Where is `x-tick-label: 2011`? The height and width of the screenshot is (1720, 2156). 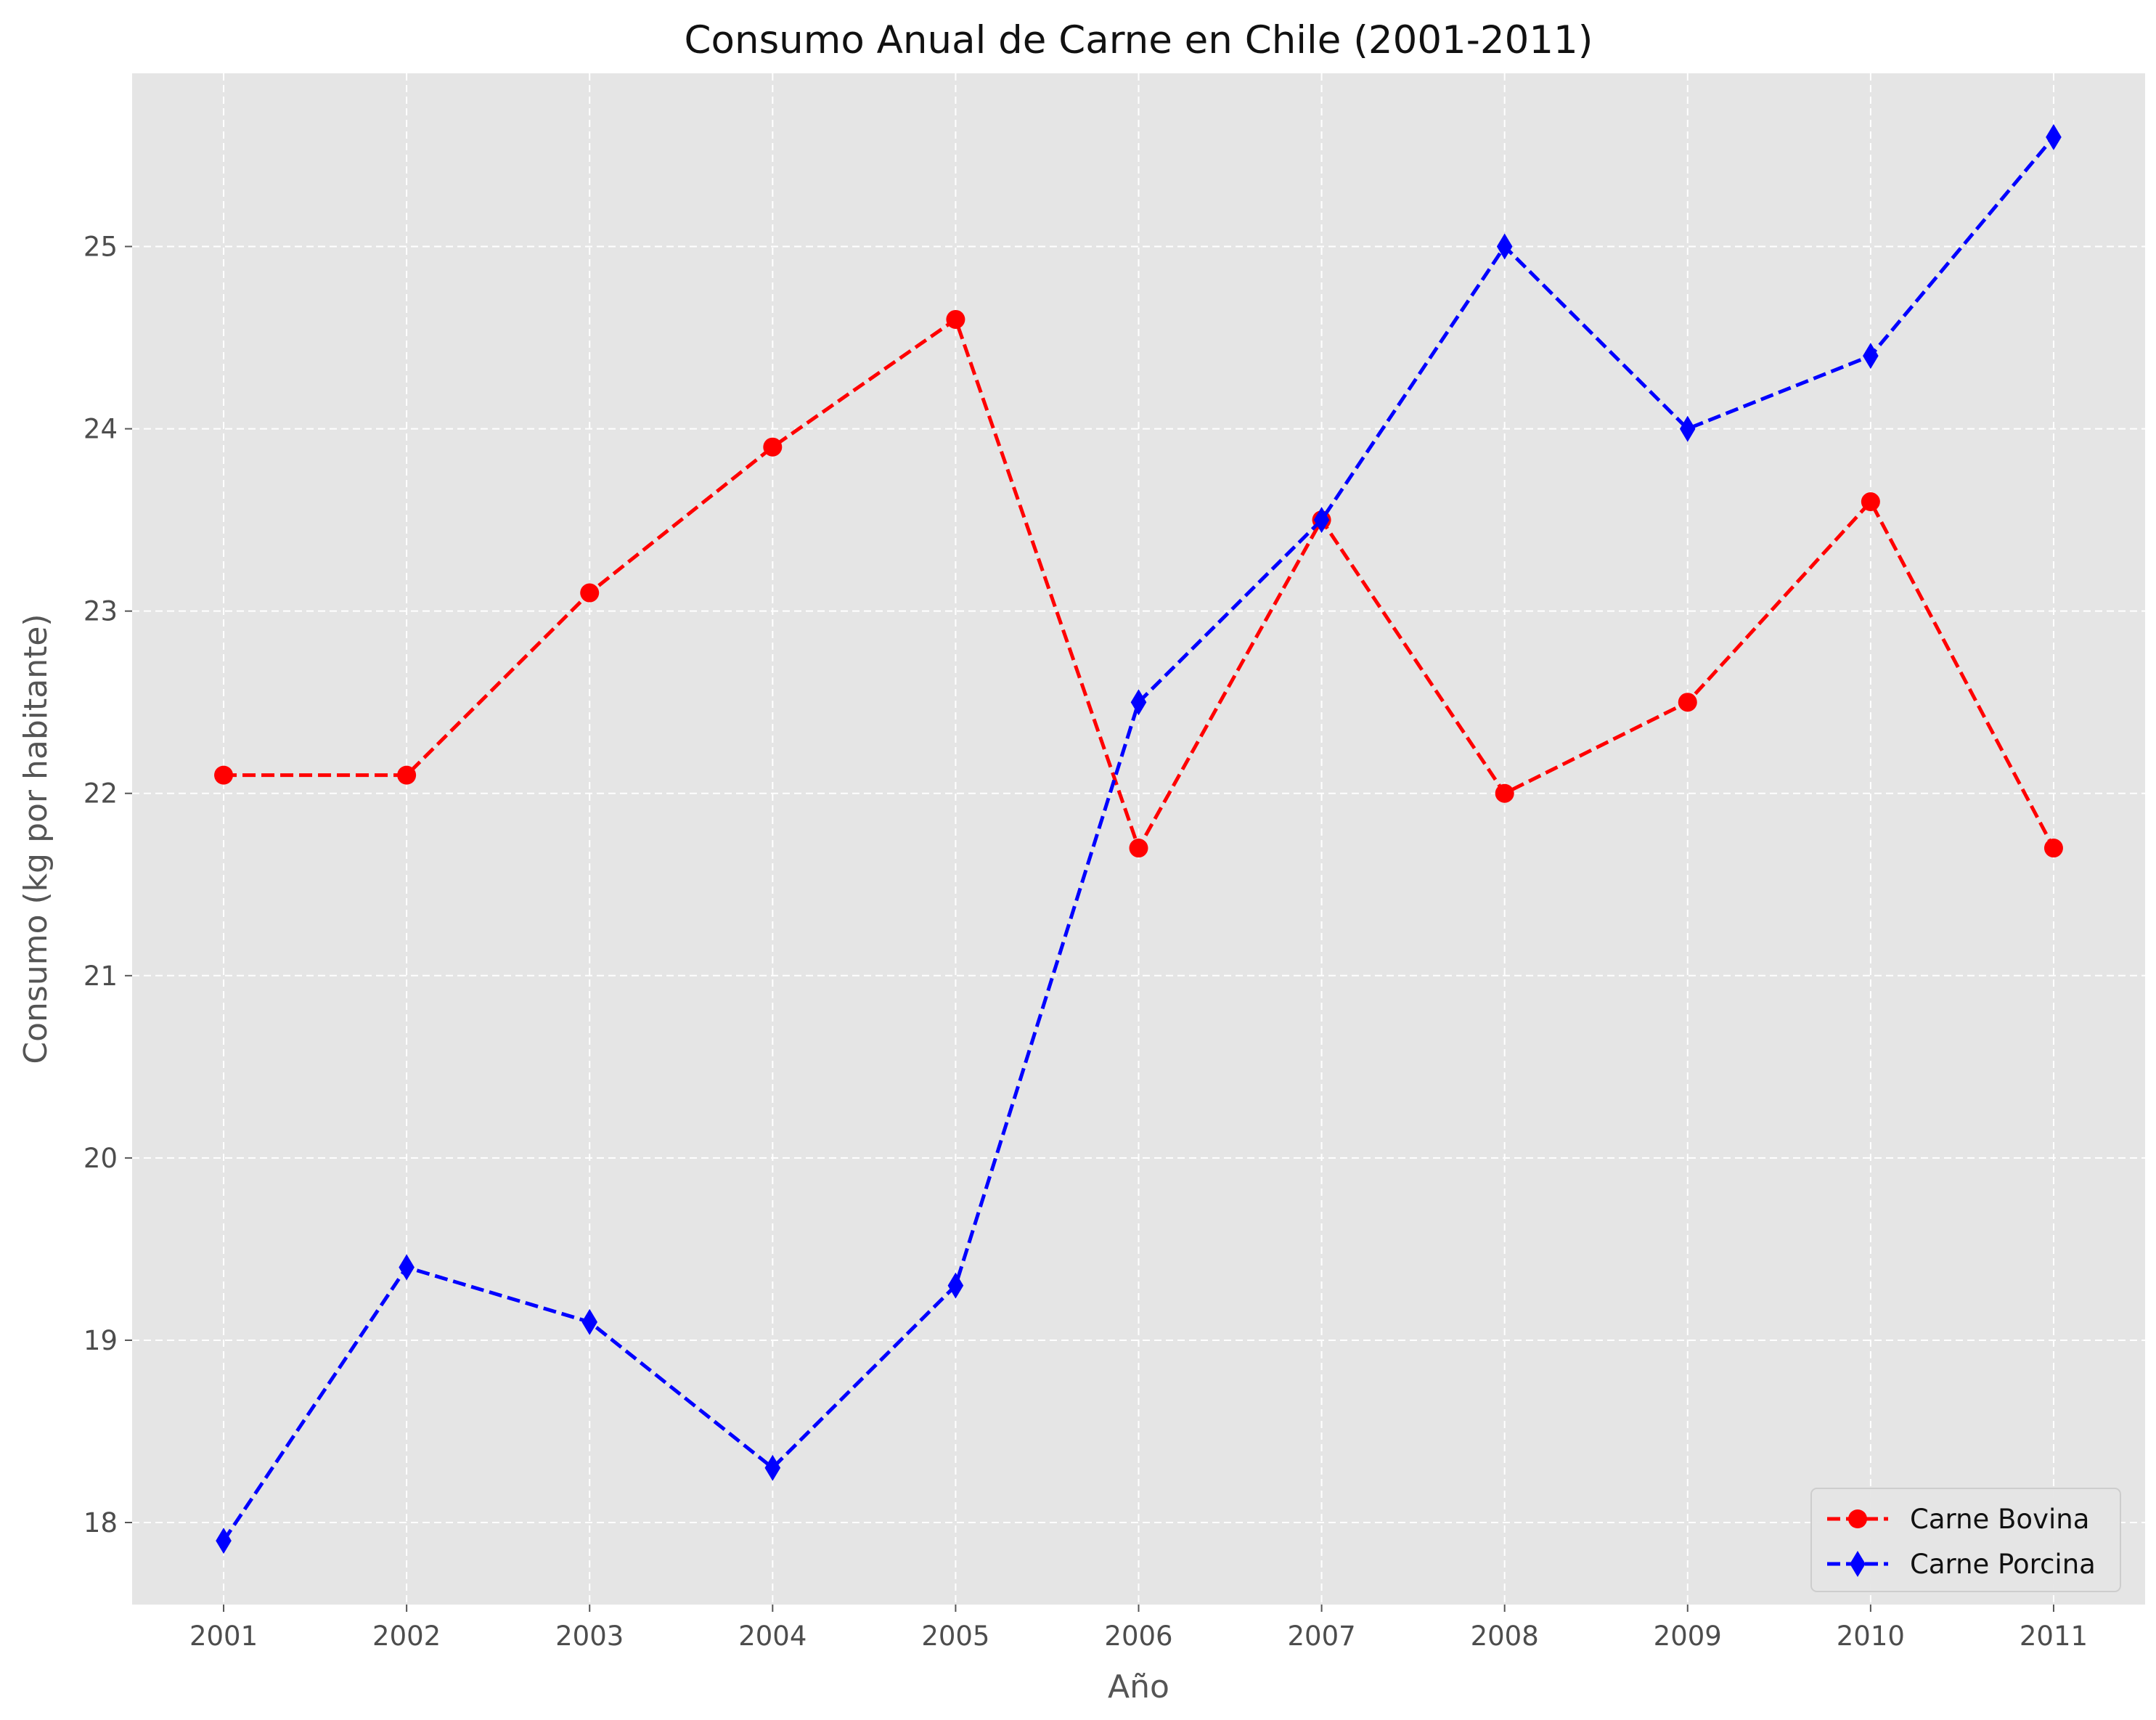 x-tick-label: 2011 is located at coordinates (2054, 1636).